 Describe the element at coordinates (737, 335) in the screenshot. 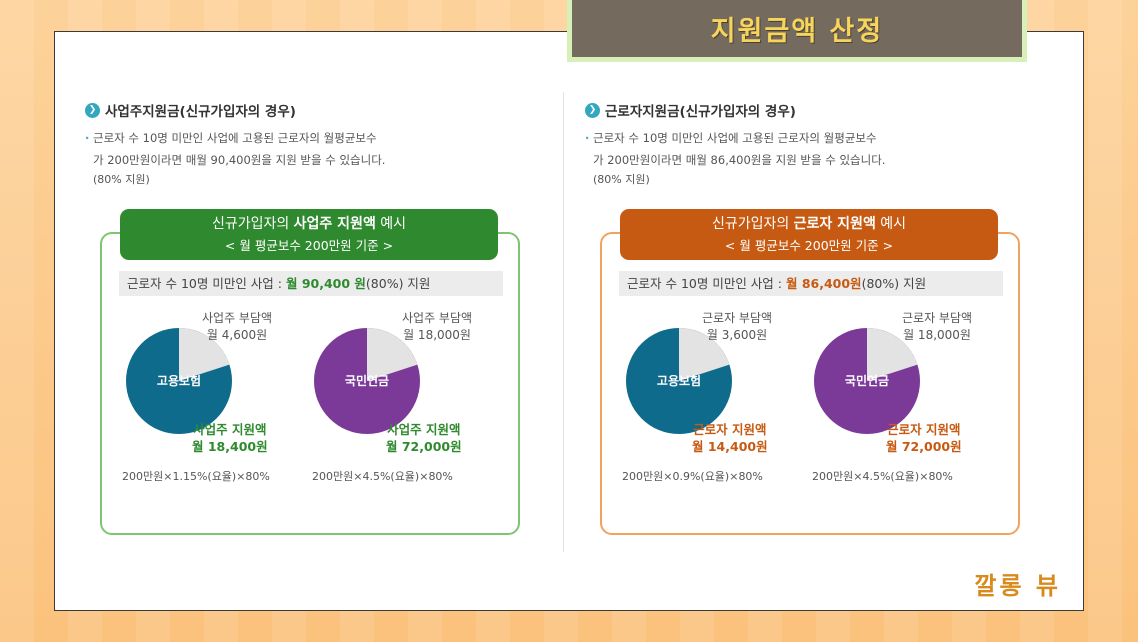

I see `burden-amount: 월 3,600원` at that location.